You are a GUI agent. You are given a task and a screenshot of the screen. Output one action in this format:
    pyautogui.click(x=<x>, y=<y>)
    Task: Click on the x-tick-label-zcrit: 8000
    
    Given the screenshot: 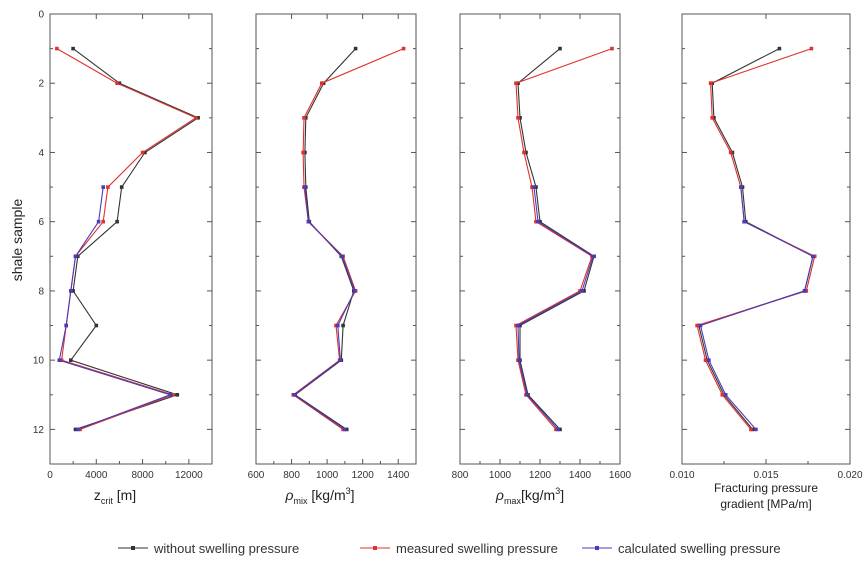 What is the action you would take?
    pyautogui.click(x=142, y=475)
    